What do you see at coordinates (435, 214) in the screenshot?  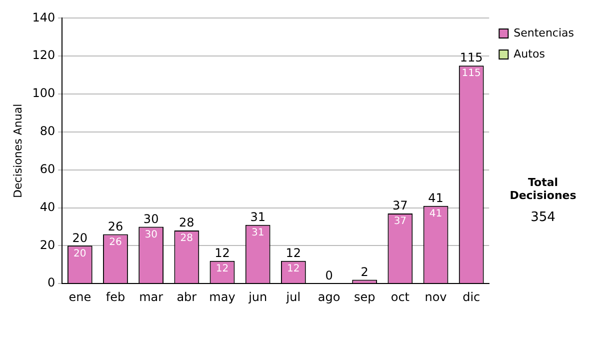 I see `data-label: 41` at bounding box center [435, 214].